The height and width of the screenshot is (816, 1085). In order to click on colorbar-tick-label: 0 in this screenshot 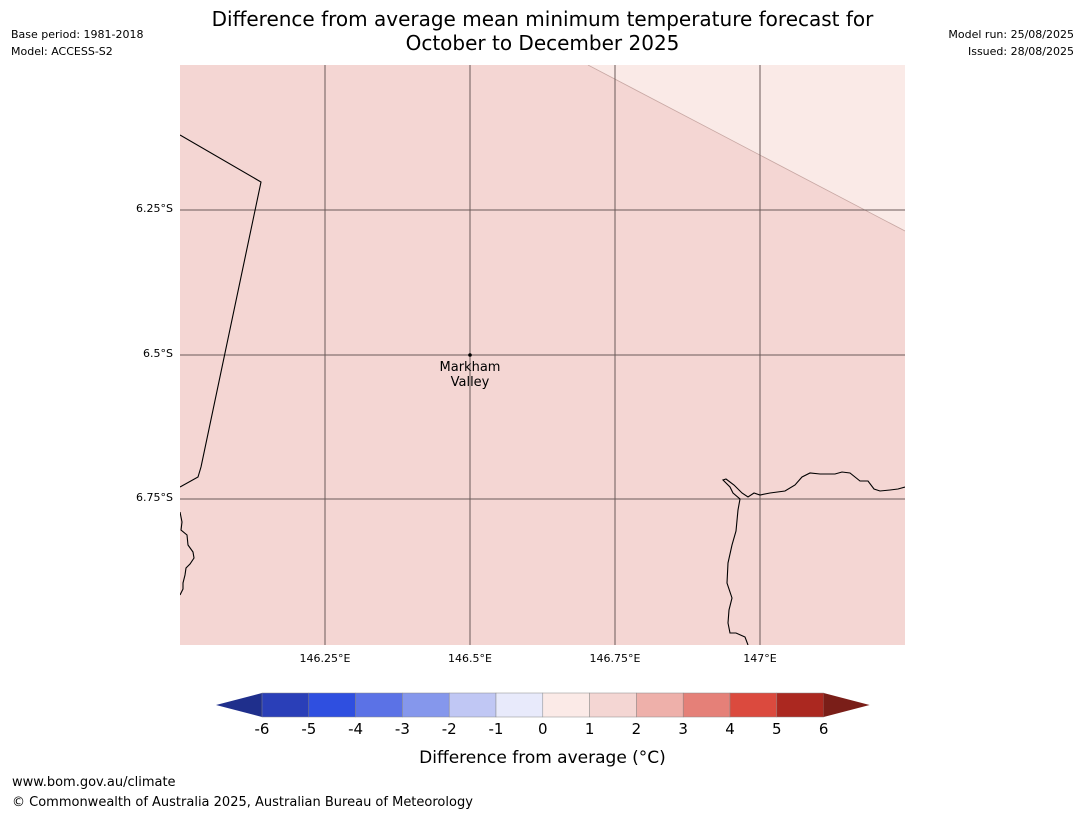, I will do `click(543, 729)`.